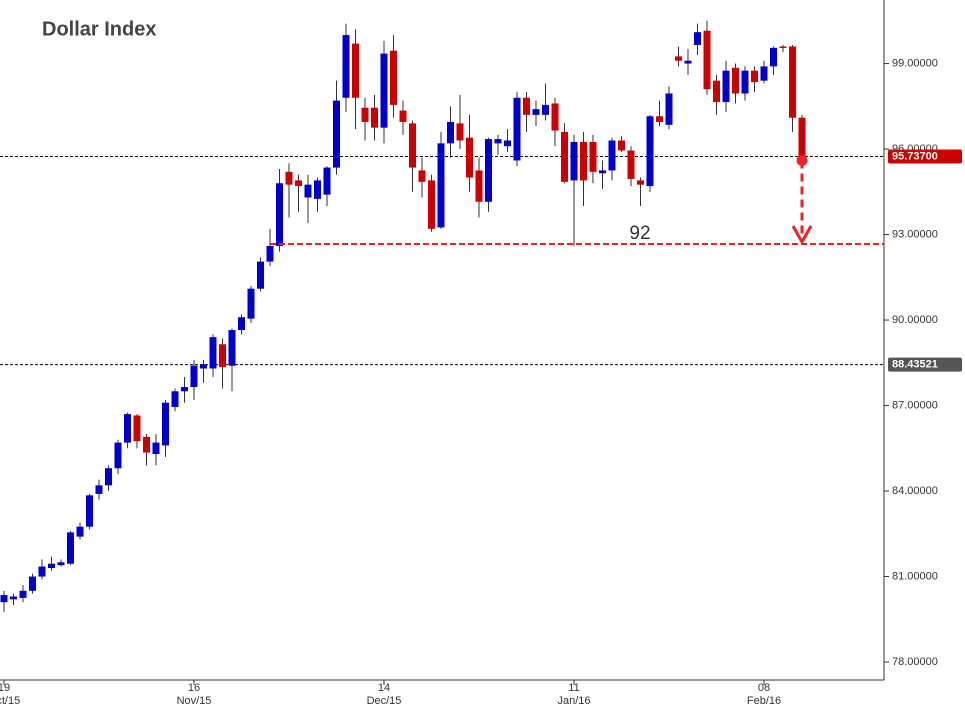  What do you see at coordinates (639, 233) in the screenshot?
I see `support-label: 92` at bounding box center [639, 233].